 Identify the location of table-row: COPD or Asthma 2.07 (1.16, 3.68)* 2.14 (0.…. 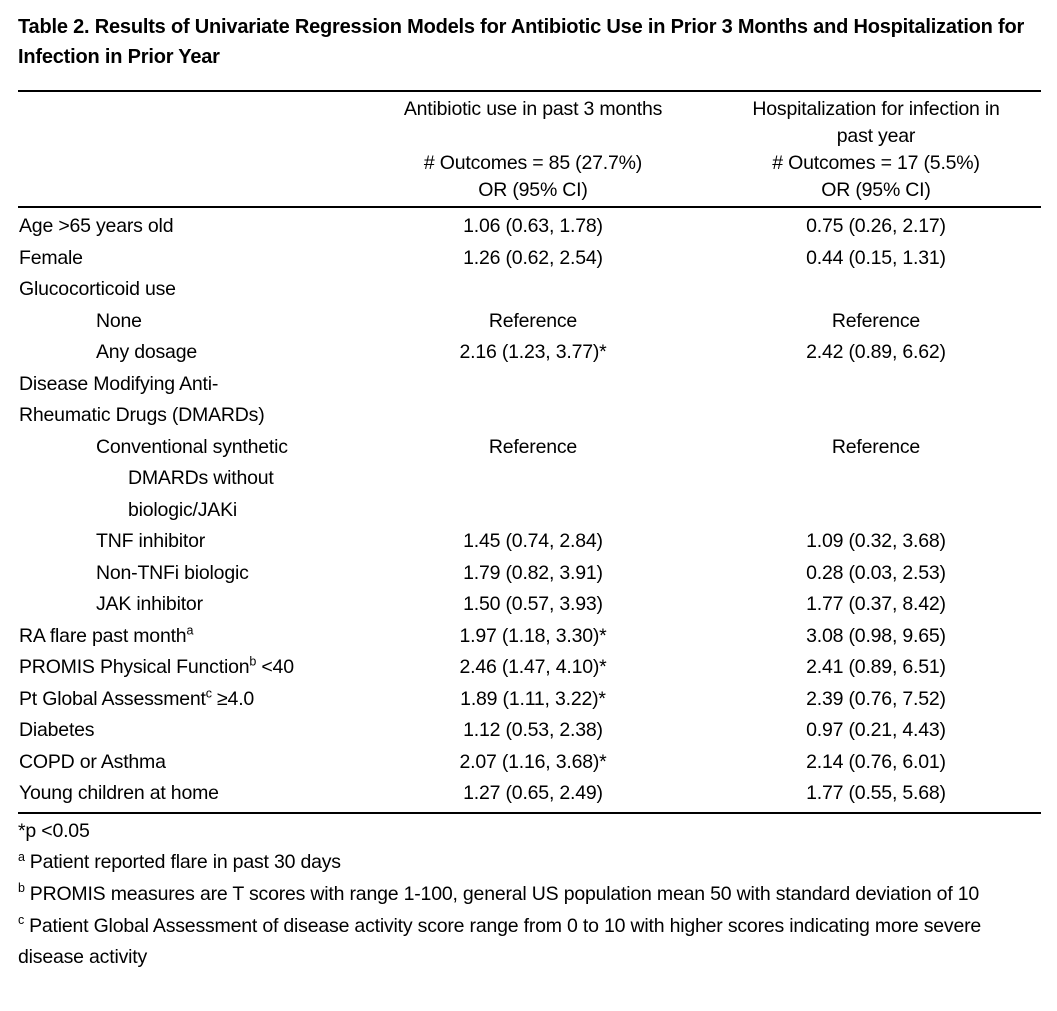
(529, 763).